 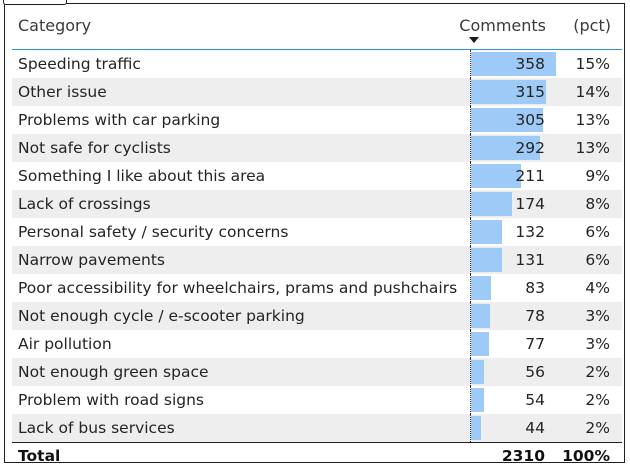 I want to click on cell-category: Lack of bus services, so click(x=96, y=428).